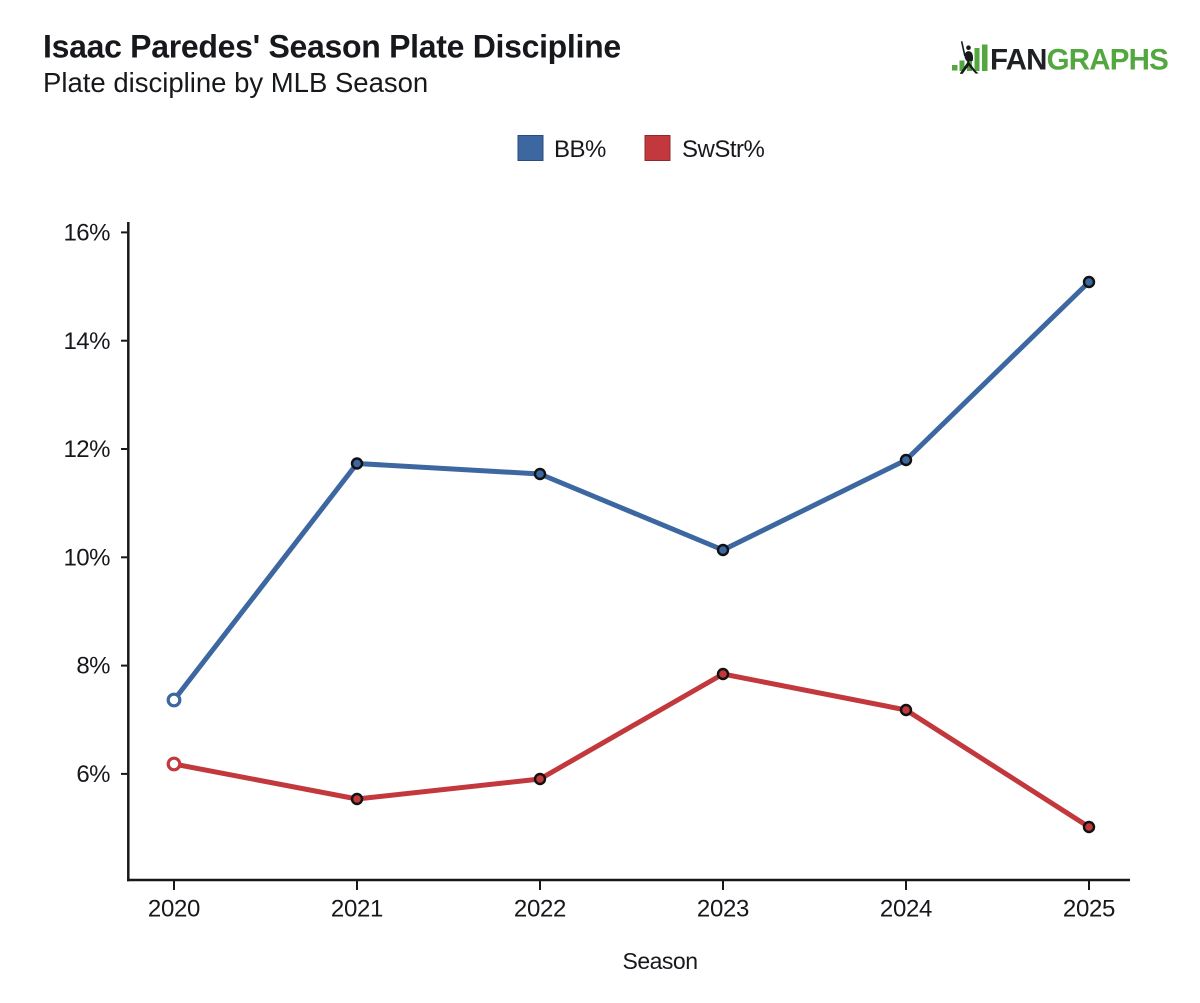  Describe the element at coordinates (86, 557) in the screenshot. I see `svg-text: 10%` at that location.